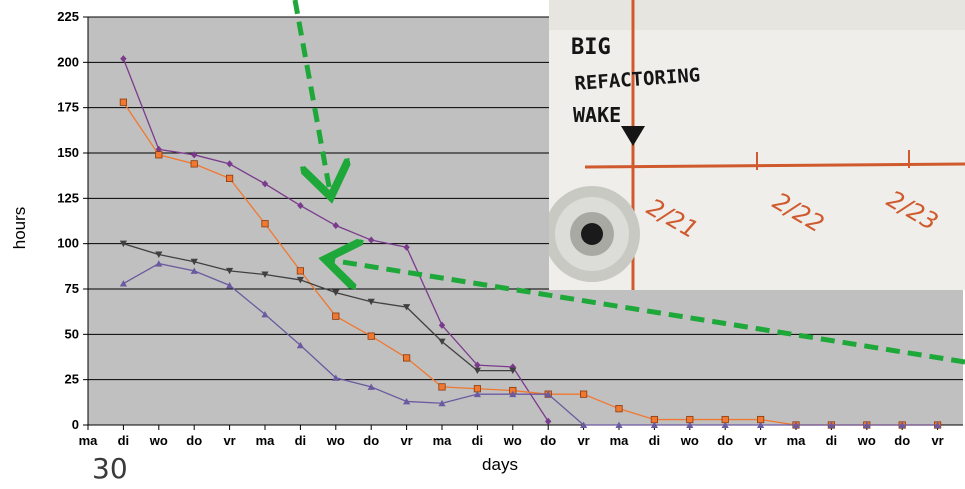  Describe the element at coordinates (597, 115) in the screenshot. I see `photo-caption-line3: WAKE` at that location.